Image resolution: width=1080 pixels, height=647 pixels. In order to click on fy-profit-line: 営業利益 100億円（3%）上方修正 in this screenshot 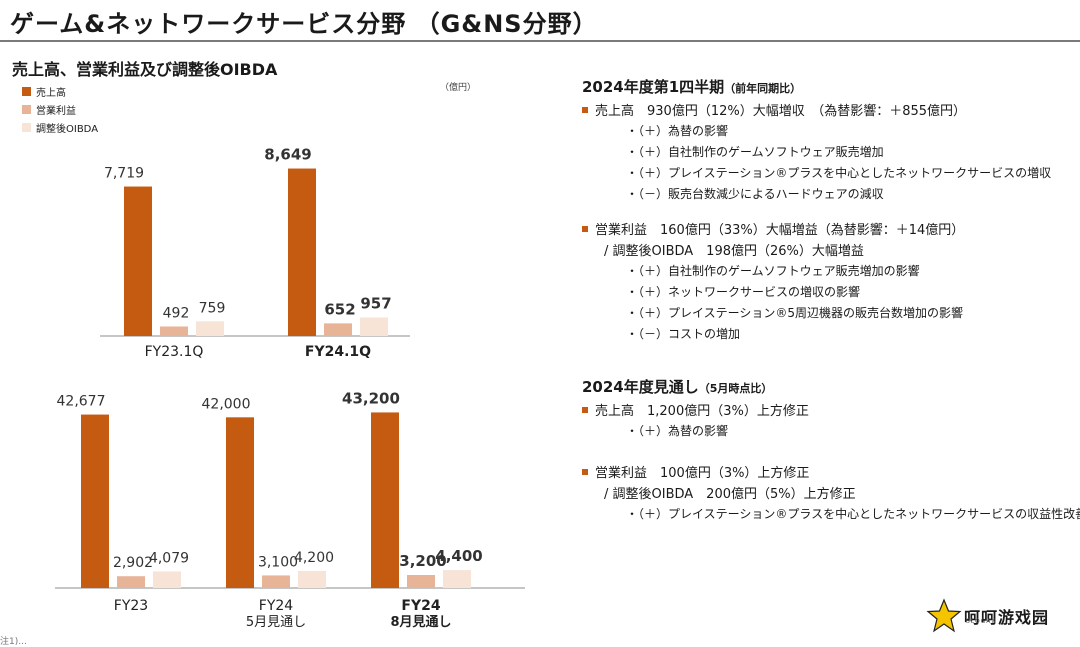, I will do `click(827, 471)`.